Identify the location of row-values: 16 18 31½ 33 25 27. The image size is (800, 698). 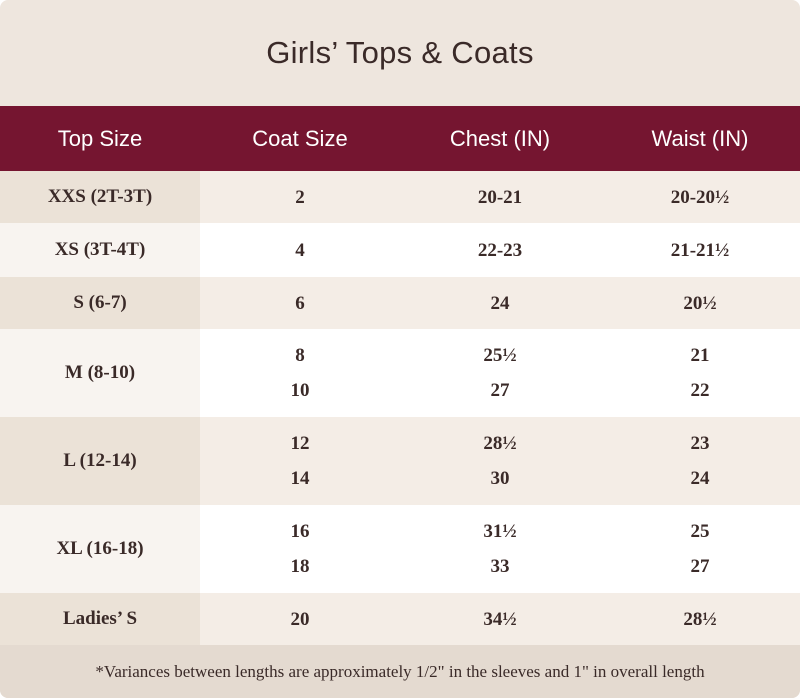
(500, 549).